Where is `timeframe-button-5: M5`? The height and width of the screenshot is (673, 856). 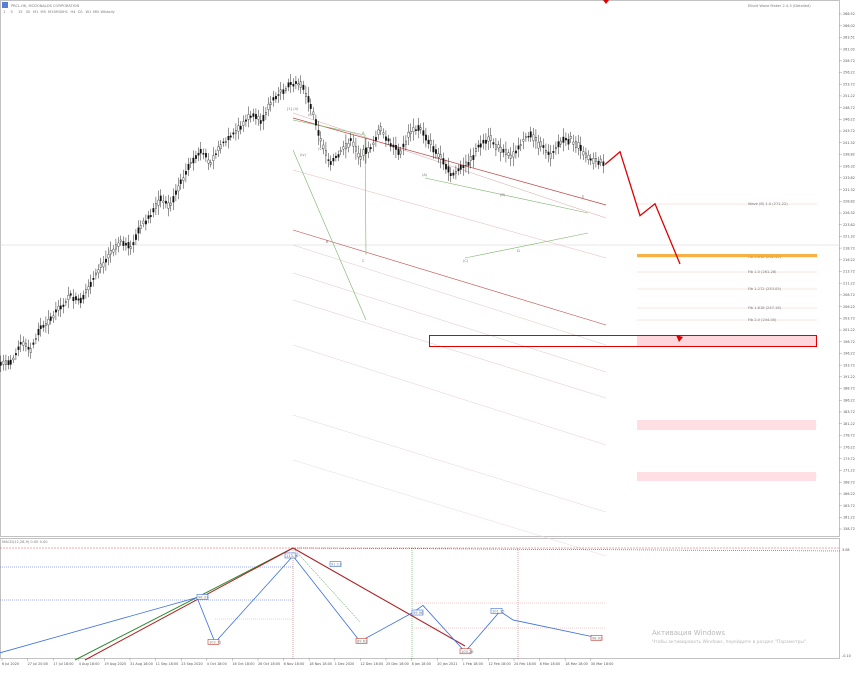 timeframe-button-5: M5 is located at coordinates (43, 12).